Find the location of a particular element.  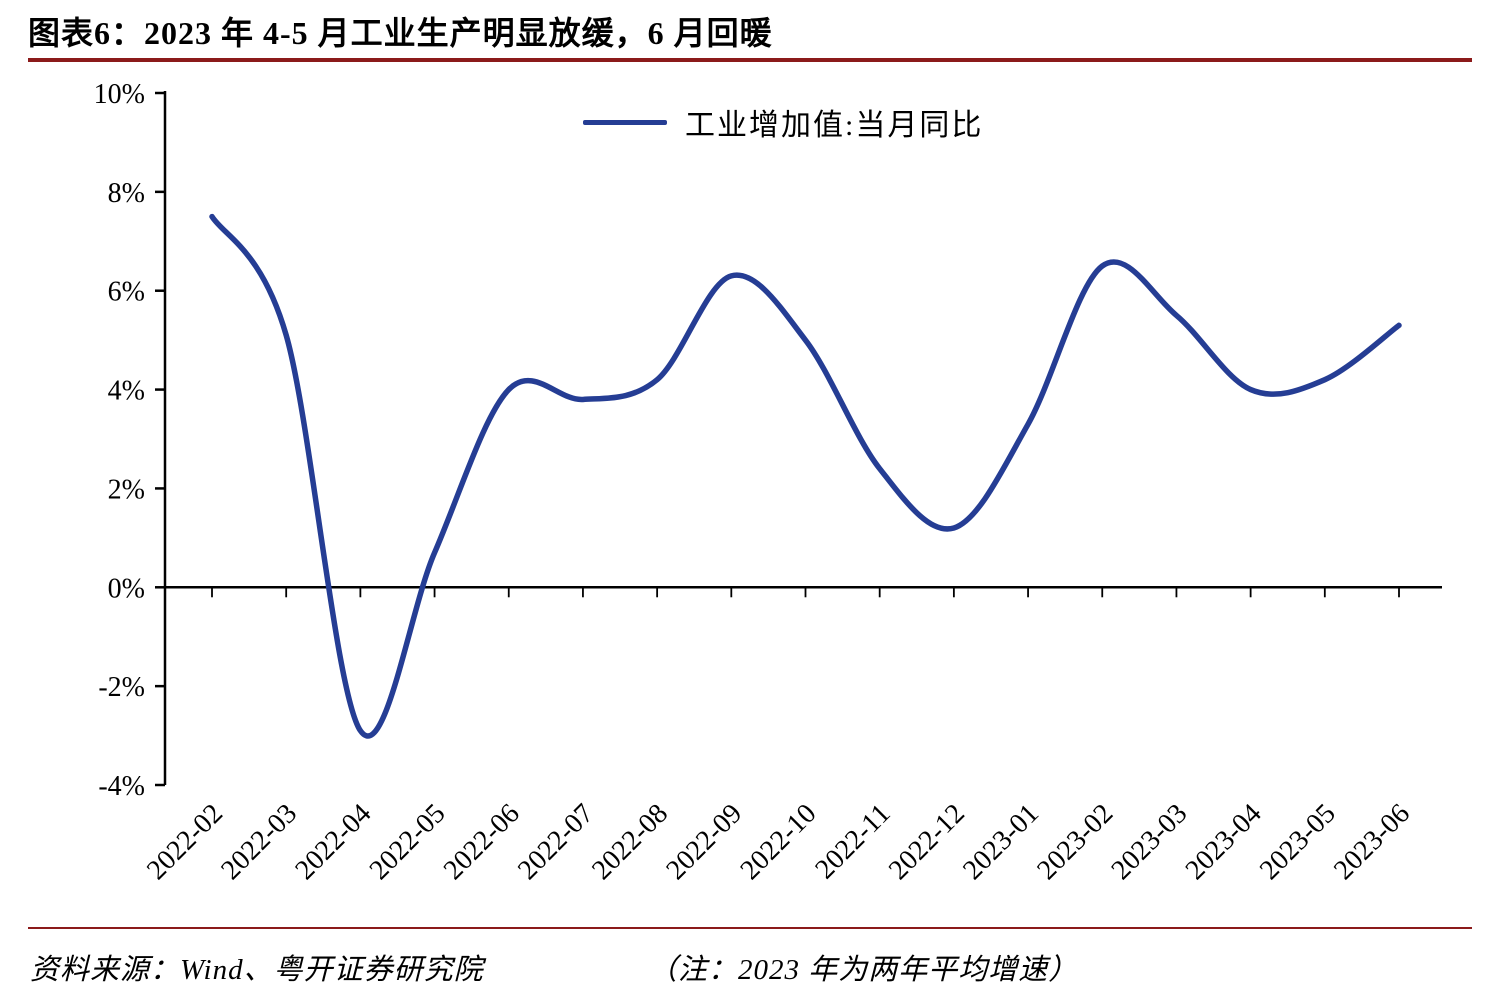

y-tick-label: 0% is located at coordinates (126, 588).